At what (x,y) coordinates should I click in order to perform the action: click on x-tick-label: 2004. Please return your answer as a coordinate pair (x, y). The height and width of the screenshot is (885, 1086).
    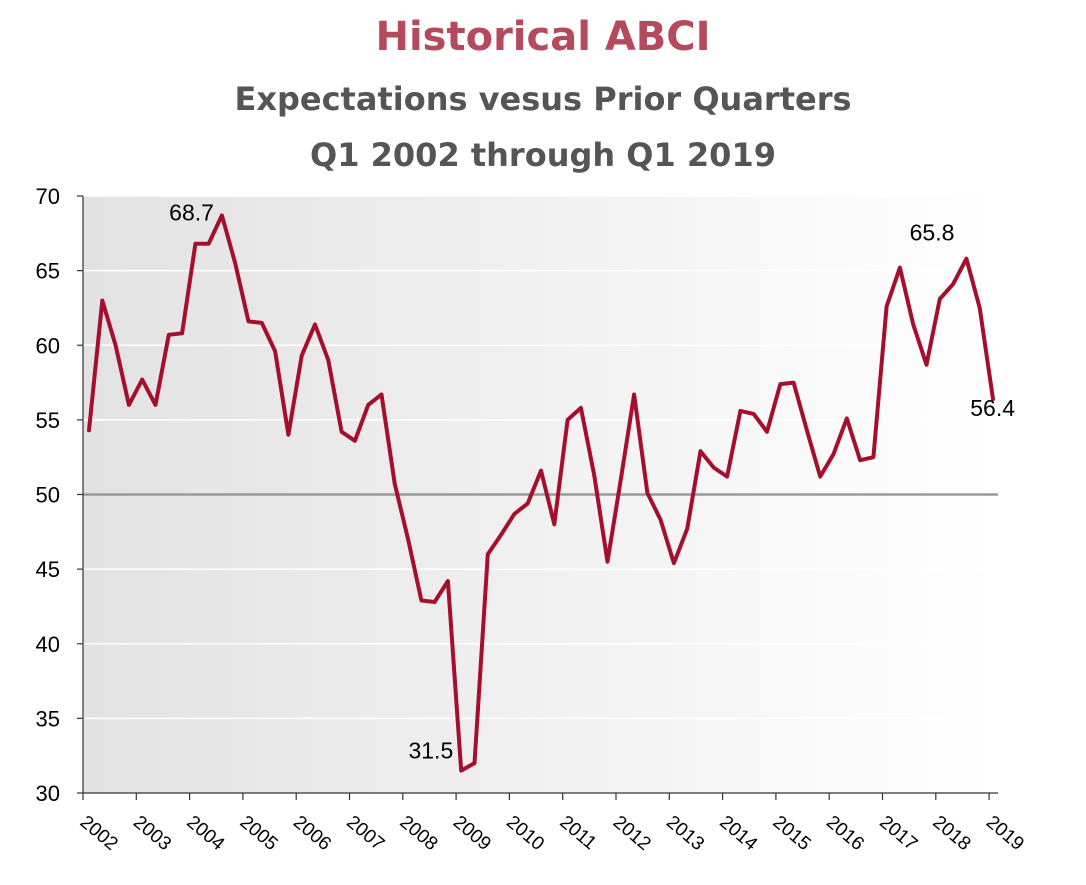
    Looking at the image, I should click on (205, 834).